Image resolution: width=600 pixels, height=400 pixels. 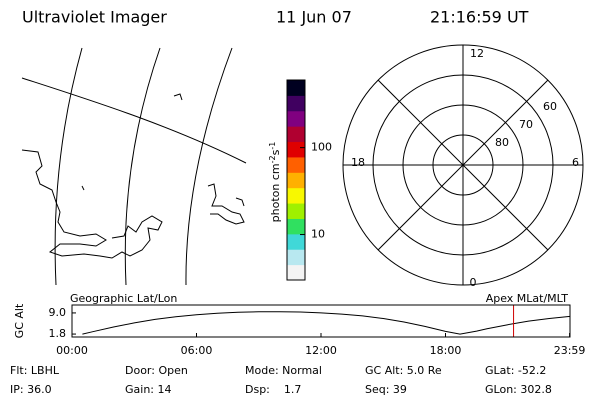 I want to click on colorbar-tick-label: 100, so click(x=321, y=147).